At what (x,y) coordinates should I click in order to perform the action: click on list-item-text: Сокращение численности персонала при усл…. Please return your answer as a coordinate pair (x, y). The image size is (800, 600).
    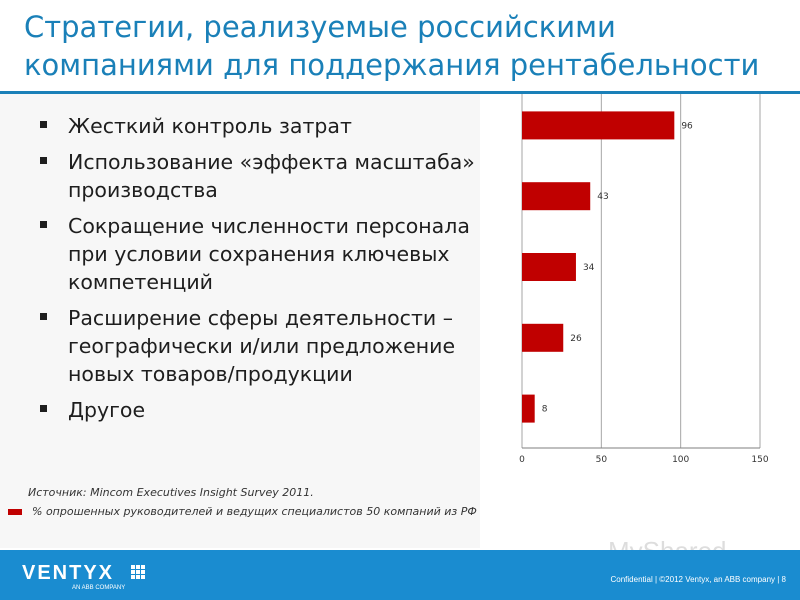
    Looking at the image, I should click on (269, 254).